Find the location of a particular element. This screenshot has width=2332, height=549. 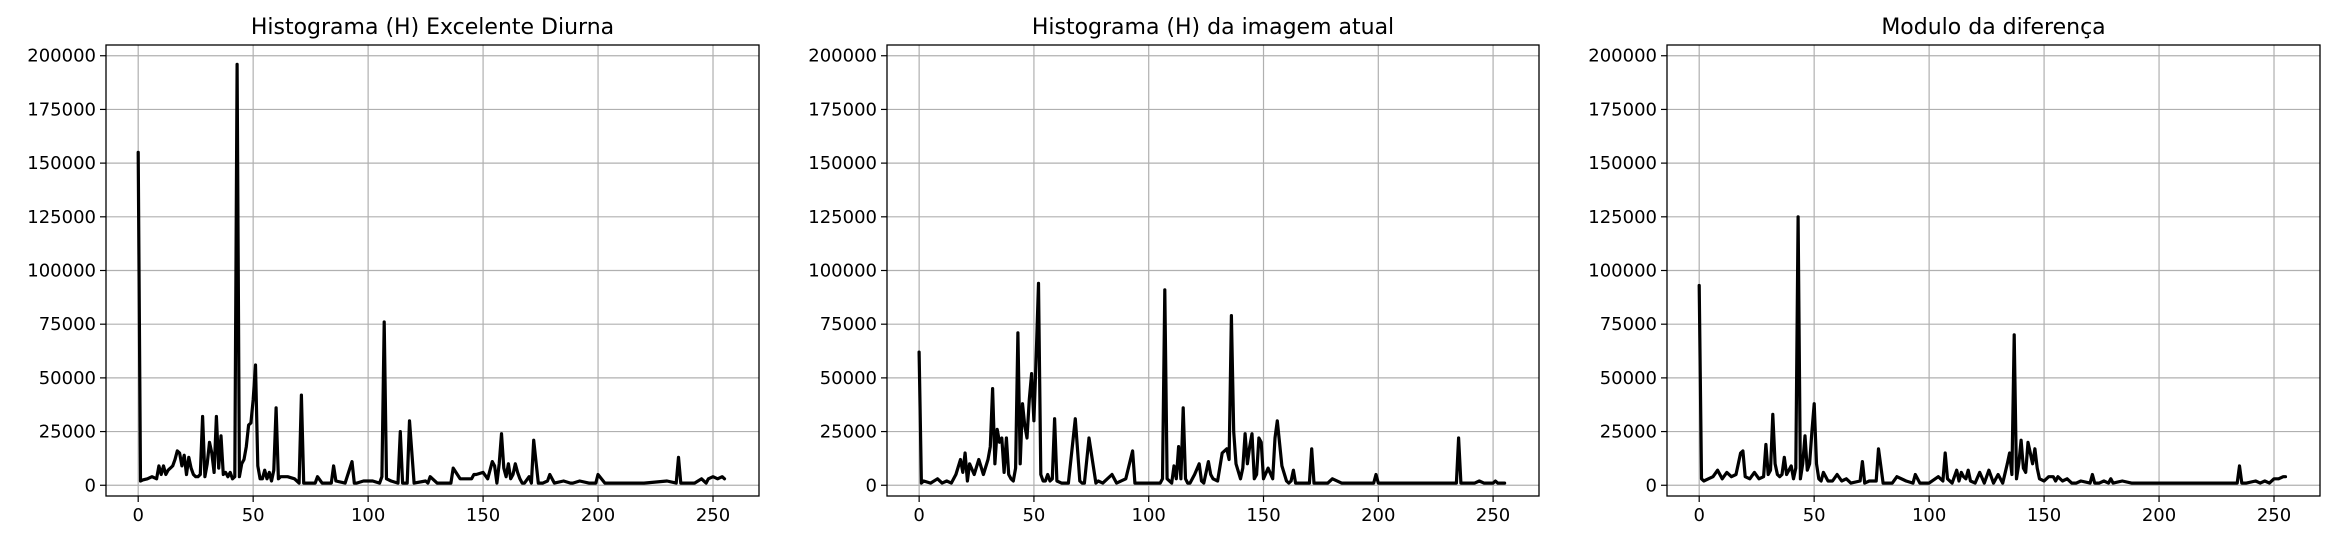

chart-title: Histograma (H) da imagem atual is located at coordinates (1213, 27).